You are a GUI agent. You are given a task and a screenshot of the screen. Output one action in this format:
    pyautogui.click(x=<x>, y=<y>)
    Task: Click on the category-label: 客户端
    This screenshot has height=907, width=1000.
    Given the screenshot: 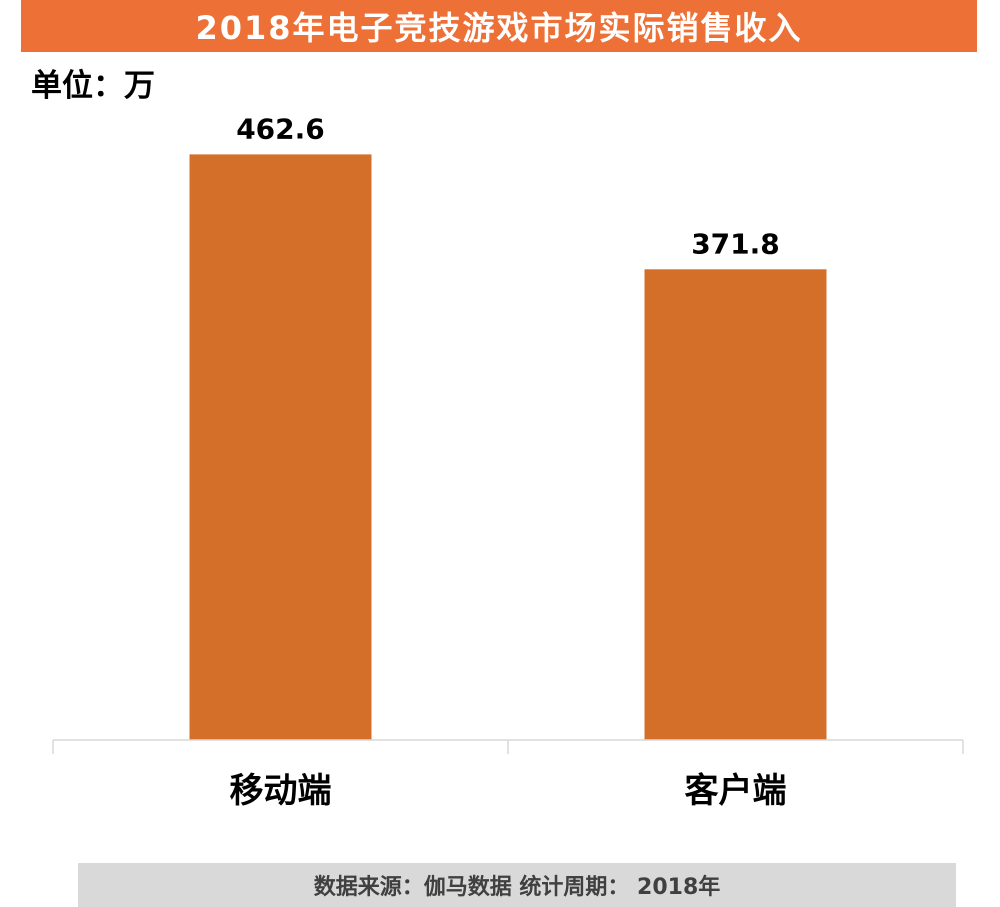 What is the action you would take?
    pyautogui.click(x=736, y=791)
    